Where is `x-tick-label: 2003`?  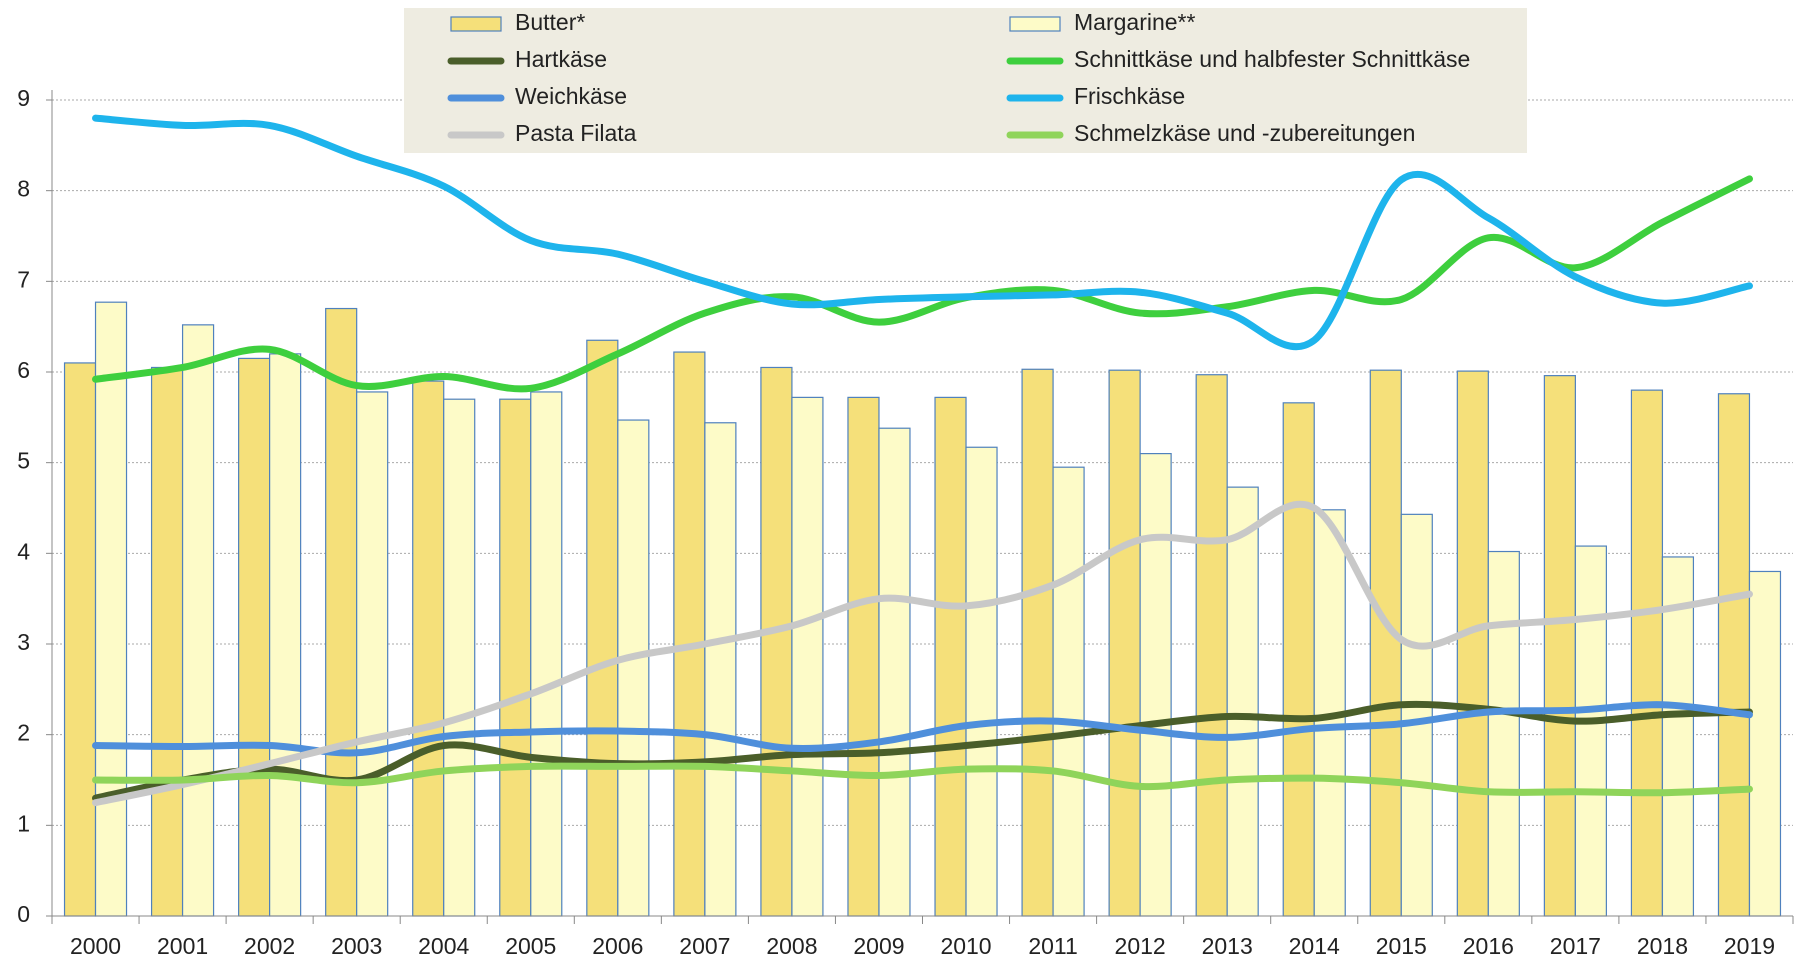 x-tick-label: 2003 is located at coordinates (356, 946).